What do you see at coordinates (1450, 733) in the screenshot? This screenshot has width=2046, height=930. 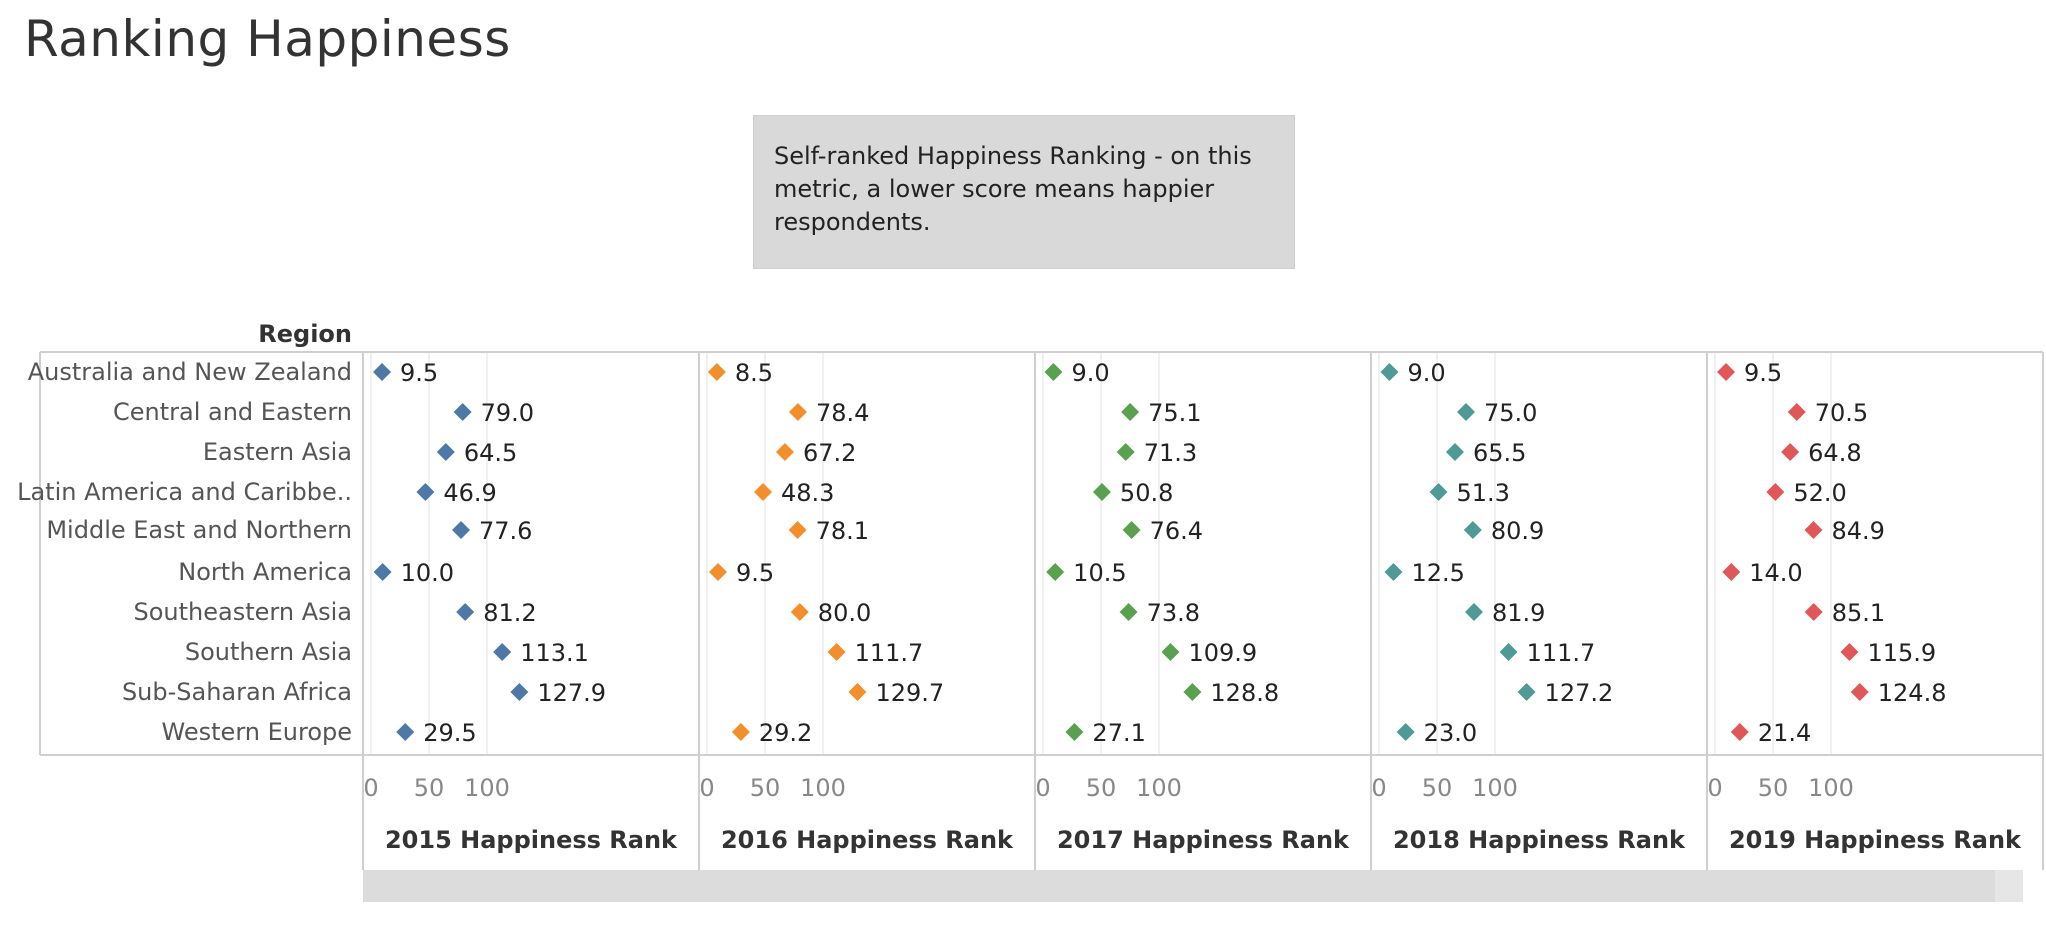 I see `data-label: 23.0` at bounding box center [1450, 733].